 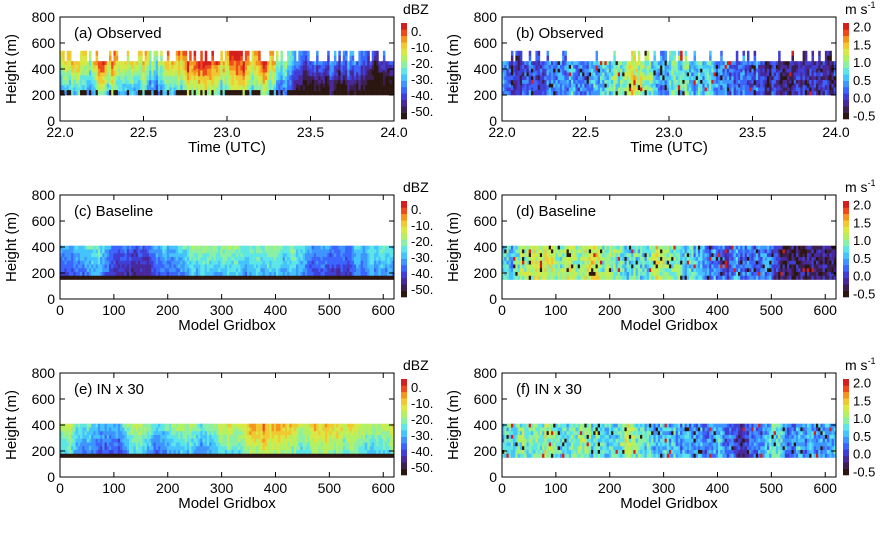 I want to click on colorbar-unit: dBZ, so click(x=416, y=9).